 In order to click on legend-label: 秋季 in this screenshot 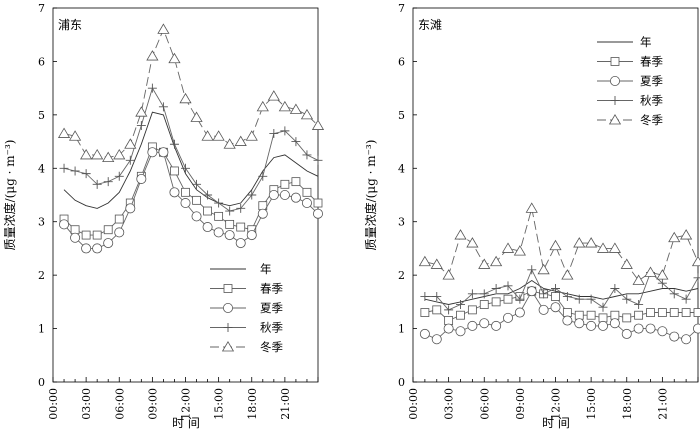, I will do `click(651, 101)`.